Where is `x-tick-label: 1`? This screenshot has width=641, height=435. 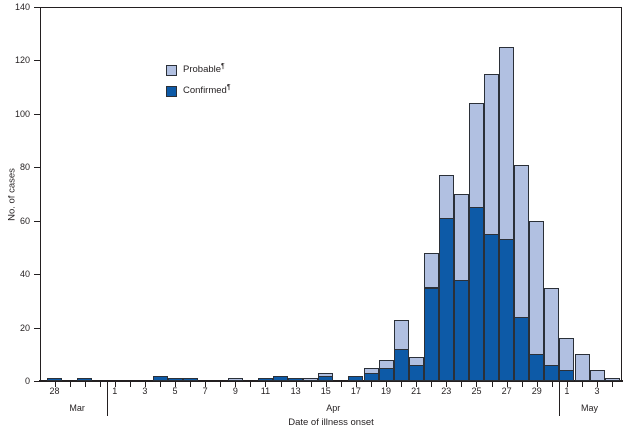
x-tick-label: 1 is located at coordinates (567, 391).